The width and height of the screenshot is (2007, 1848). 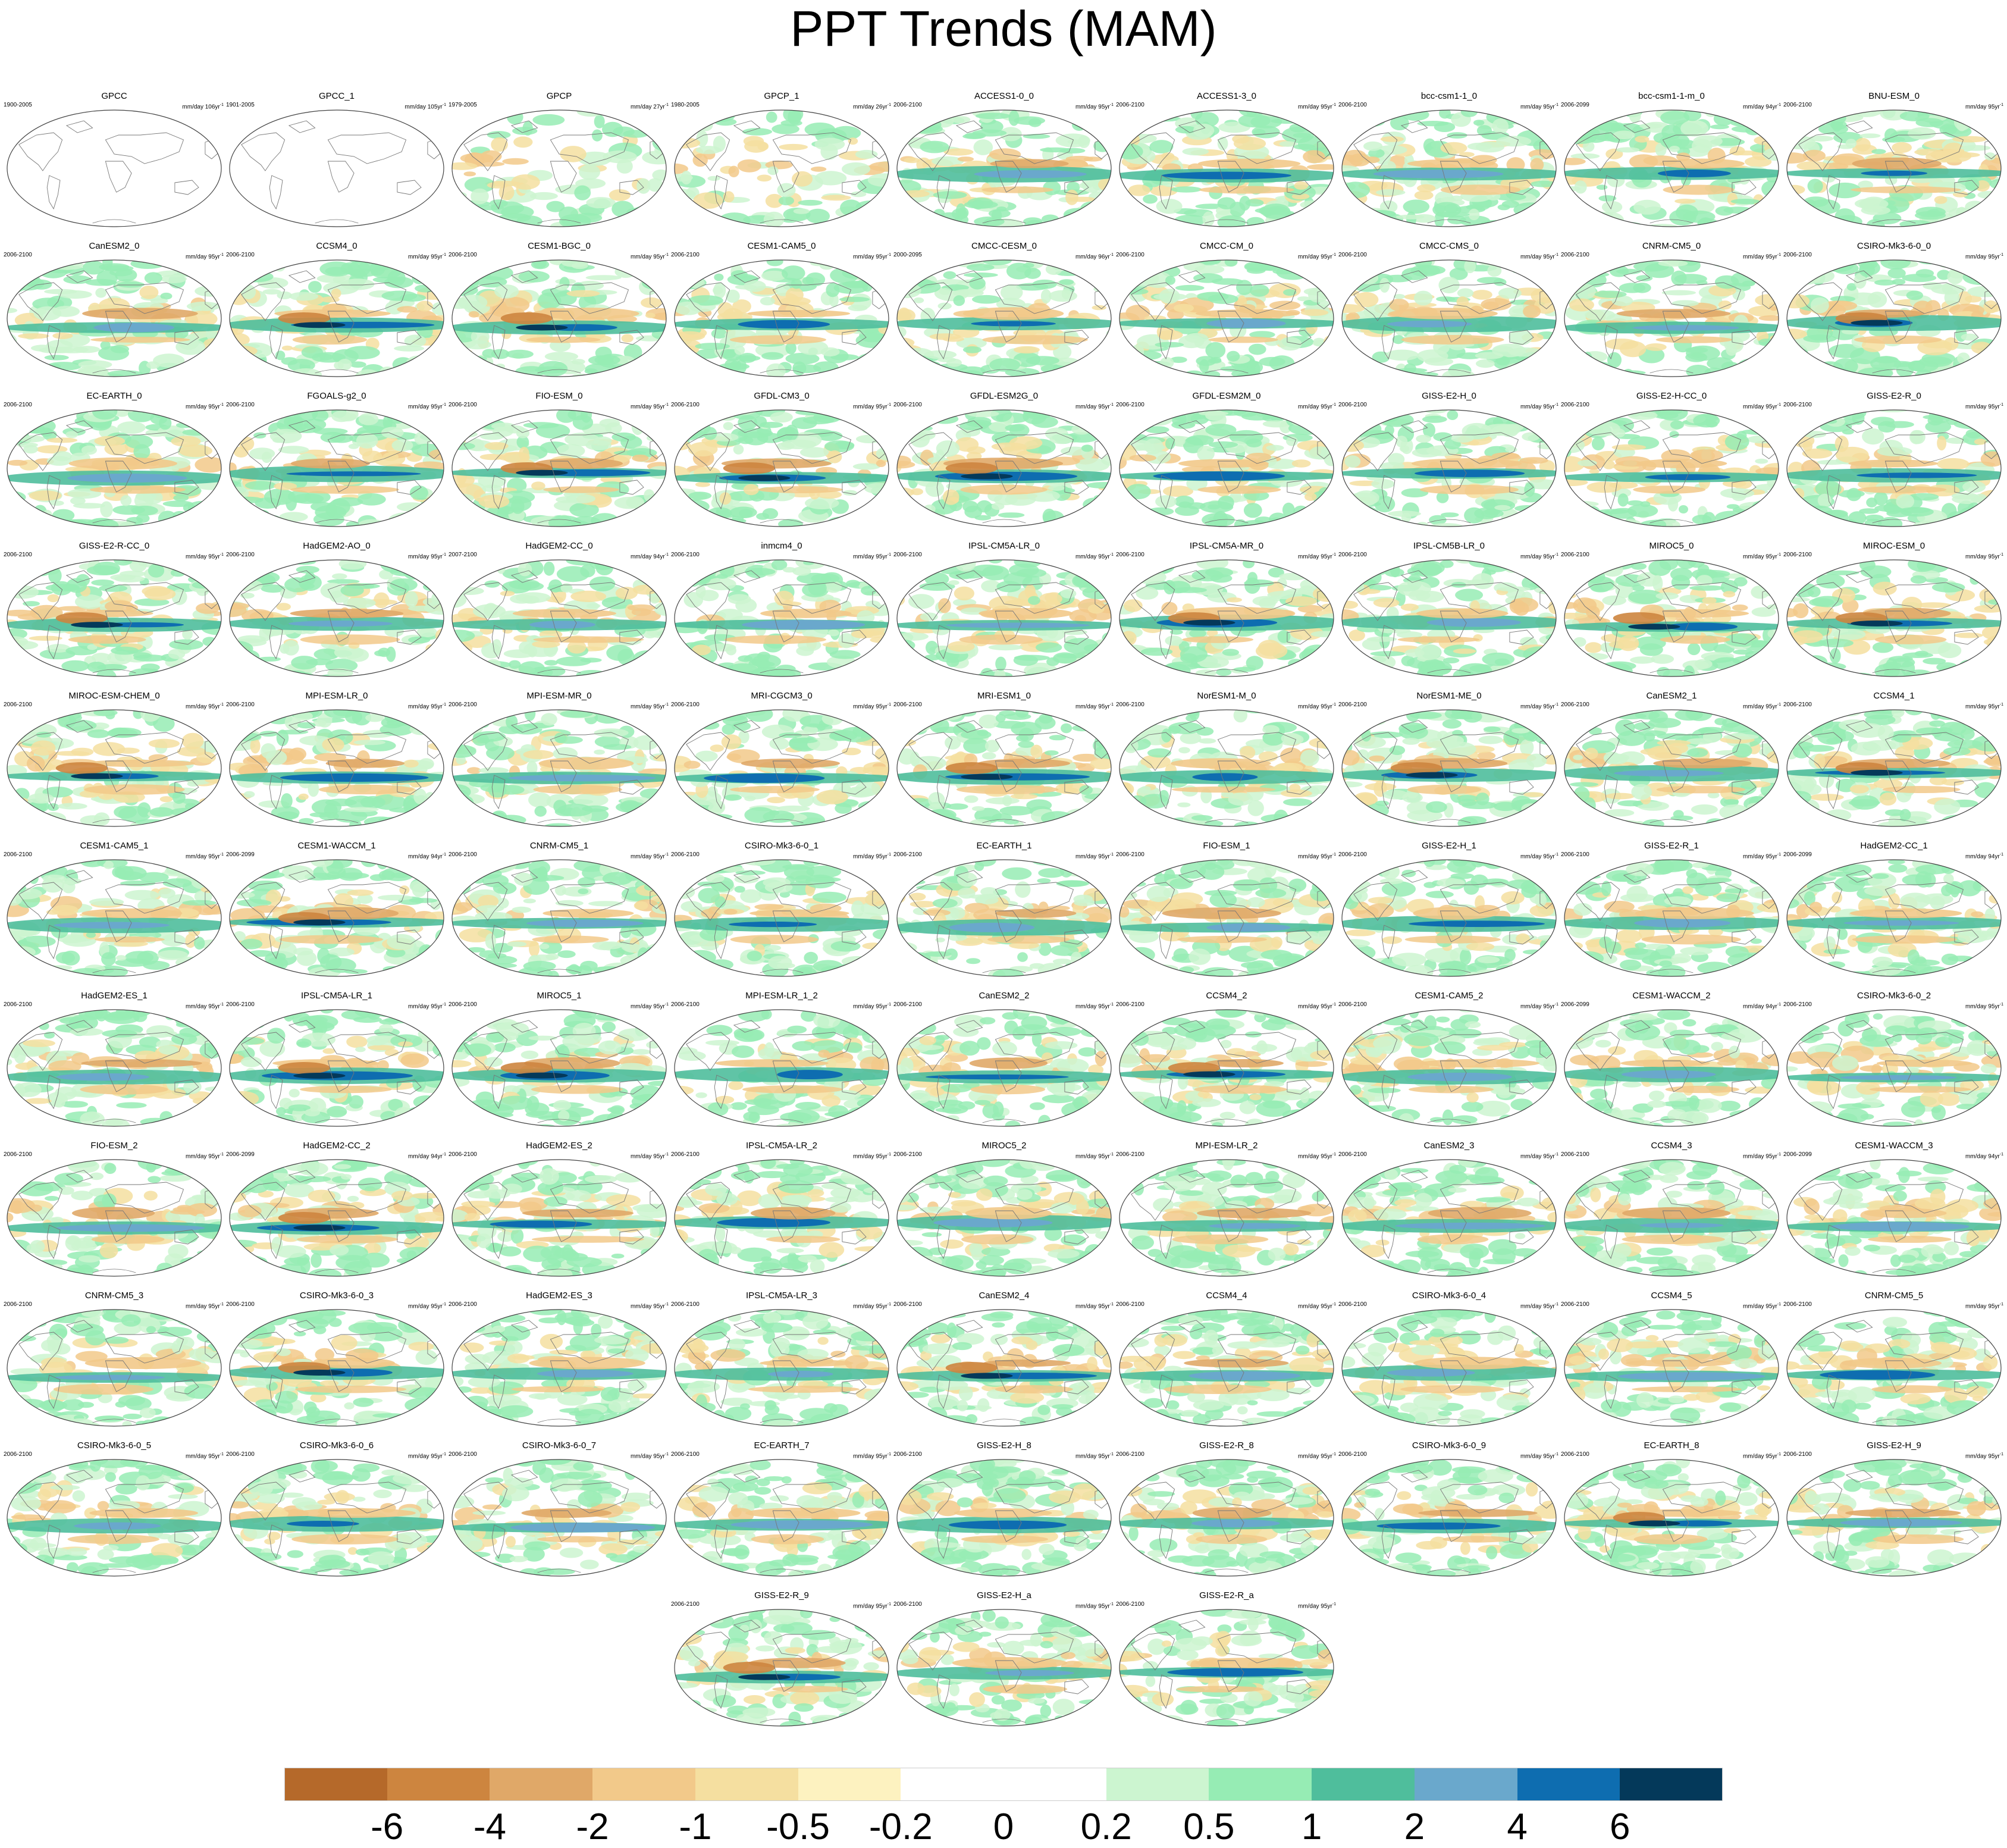 I want to click on panel-title: CCSM4_5, so click(x=1671, y=1296).